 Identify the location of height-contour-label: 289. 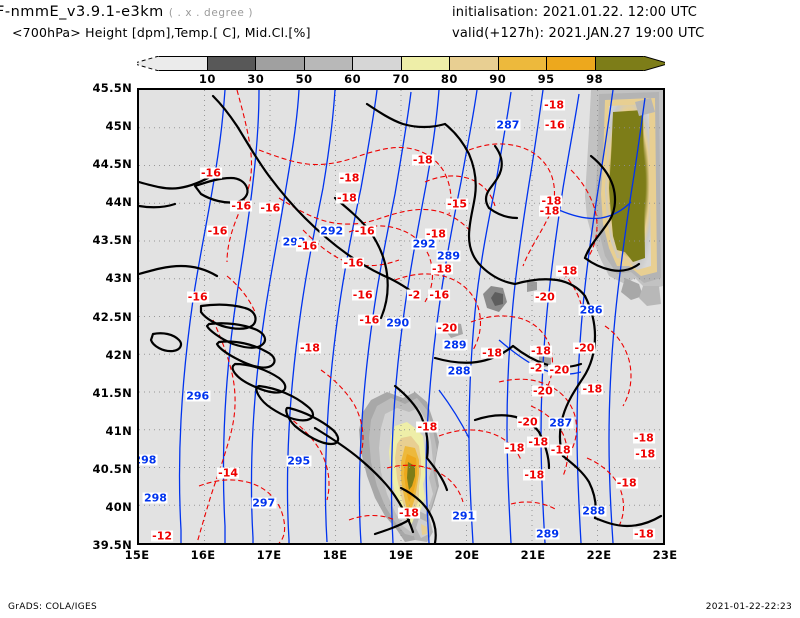
(455, 345).